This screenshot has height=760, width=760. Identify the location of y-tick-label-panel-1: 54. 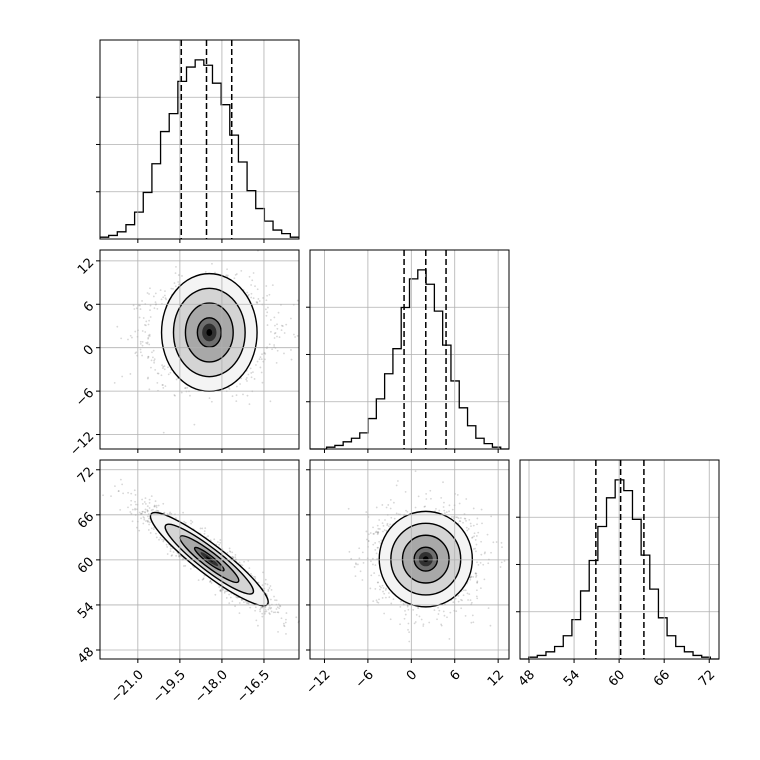
(86, 611).